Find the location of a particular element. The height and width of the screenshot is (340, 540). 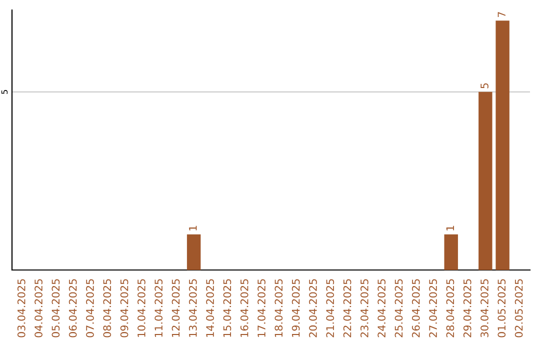

x-tick-label: 08.04.2025 is located at coordinates (107, 308).